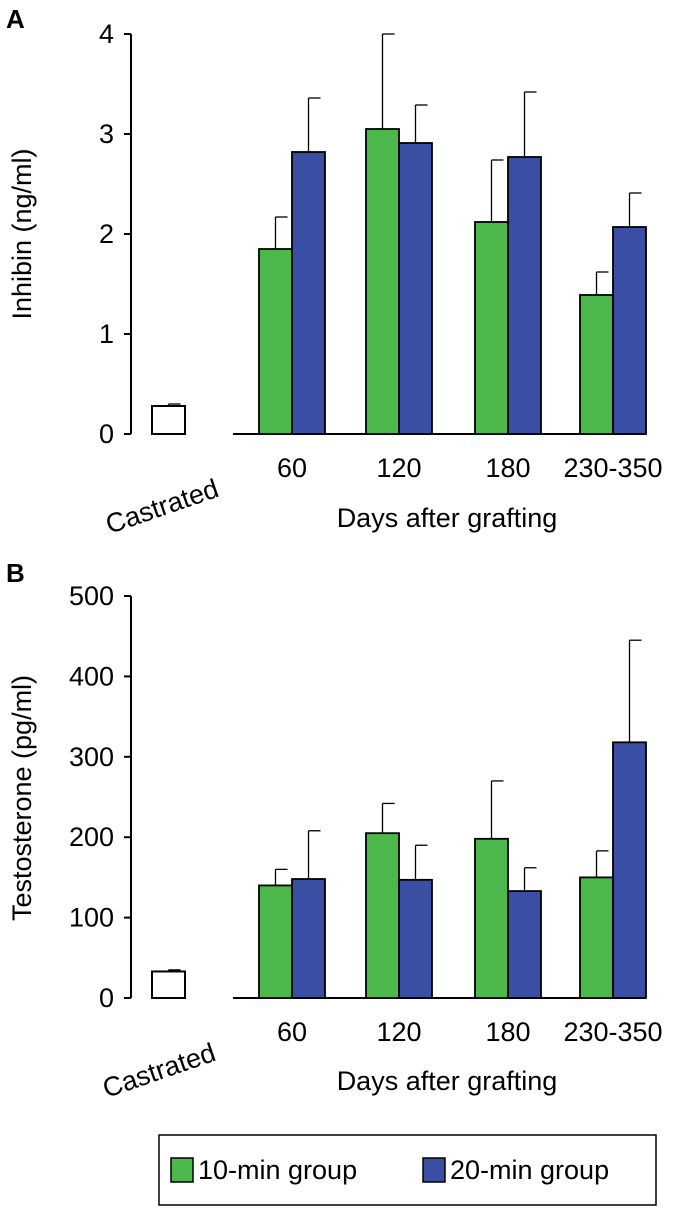 This screenshot has height=1213, width=678. I want to click on y-tick-label: 100, so click(91, 918).